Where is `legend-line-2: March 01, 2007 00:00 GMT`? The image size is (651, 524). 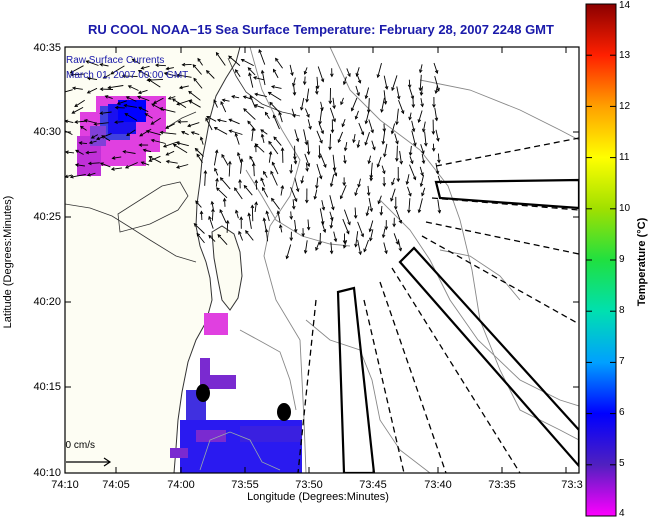
legend-line-2: March 01, 2007 00:00 GMT is located at coordinates (127, 75).